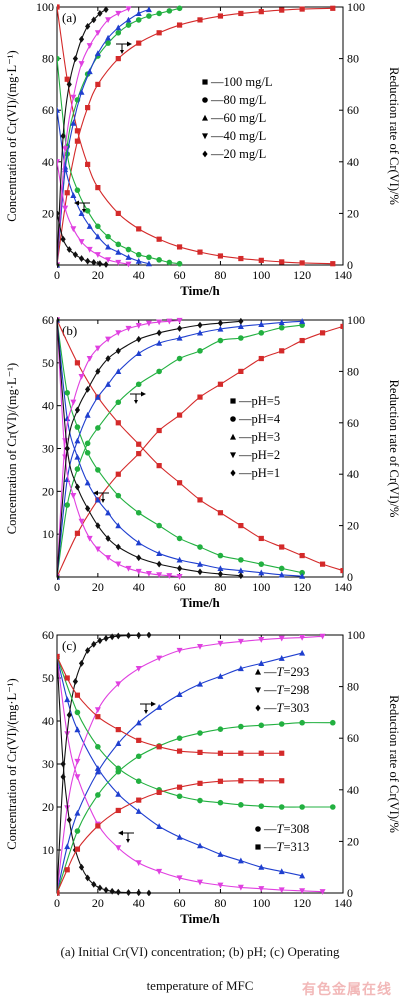 The image size is (400, 1005). What do you see at coordinates (48, 59) in the screenshot?
I see `y-left-tick-label: 80` at bounding box center [48, 59].